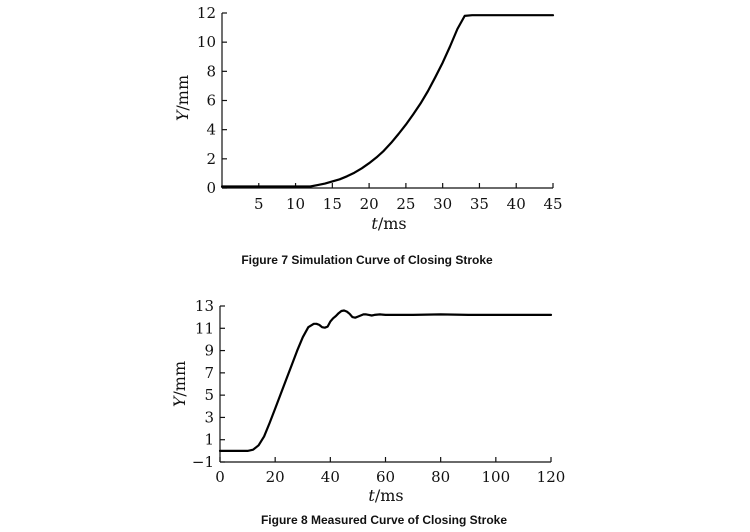 The width and height of the screenshot is (750, 532). I want to click on y-tick-label: 5, so click(209, 395).